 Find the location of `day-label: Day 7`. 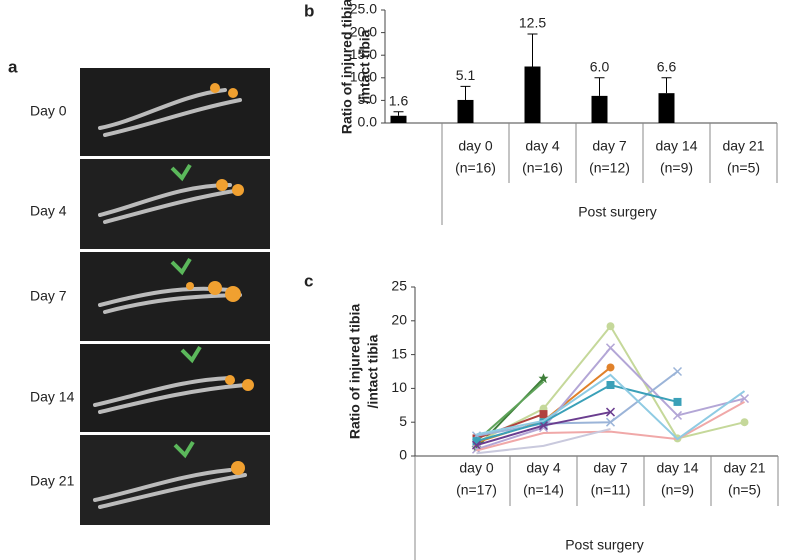

day-label: Day 7 is located at coordinates (48, 296).